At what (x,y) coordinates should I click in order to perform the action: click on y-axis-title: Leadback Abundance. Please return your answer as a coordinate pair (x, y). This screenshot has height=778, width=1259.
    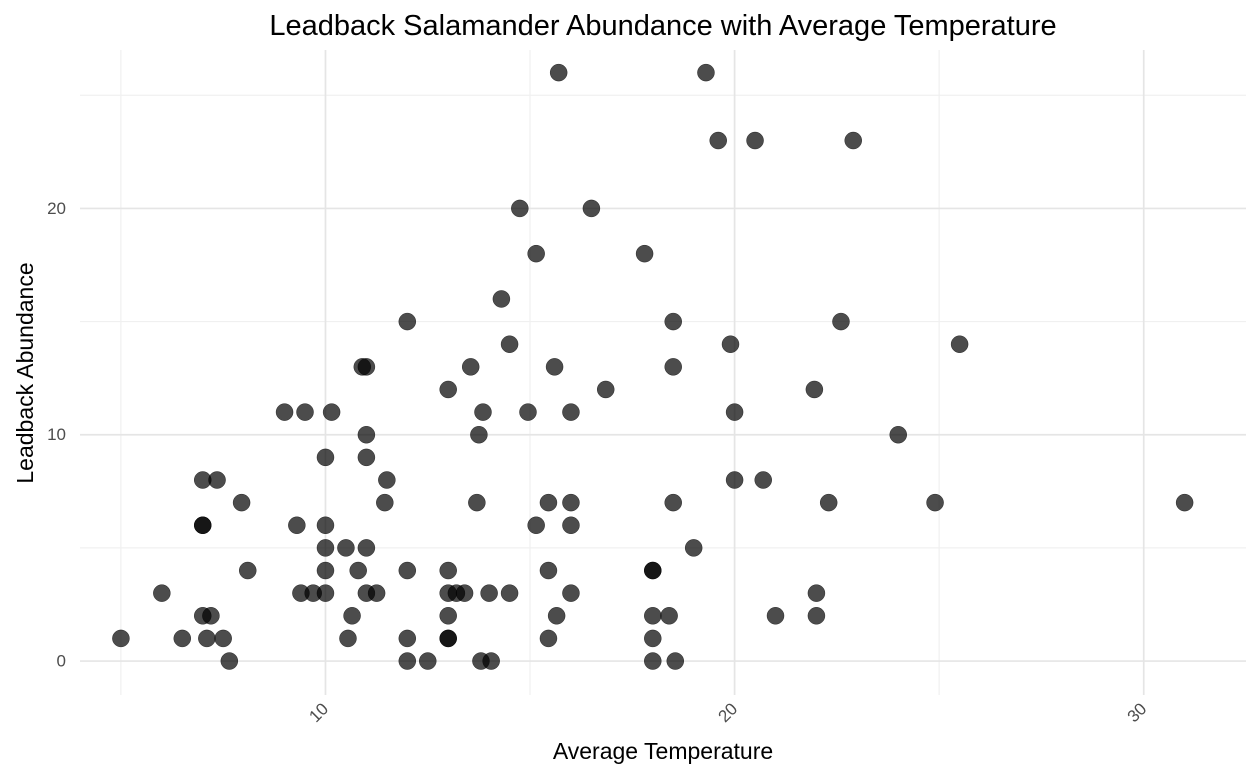
    Looking at the image, I should click on (25, 372).